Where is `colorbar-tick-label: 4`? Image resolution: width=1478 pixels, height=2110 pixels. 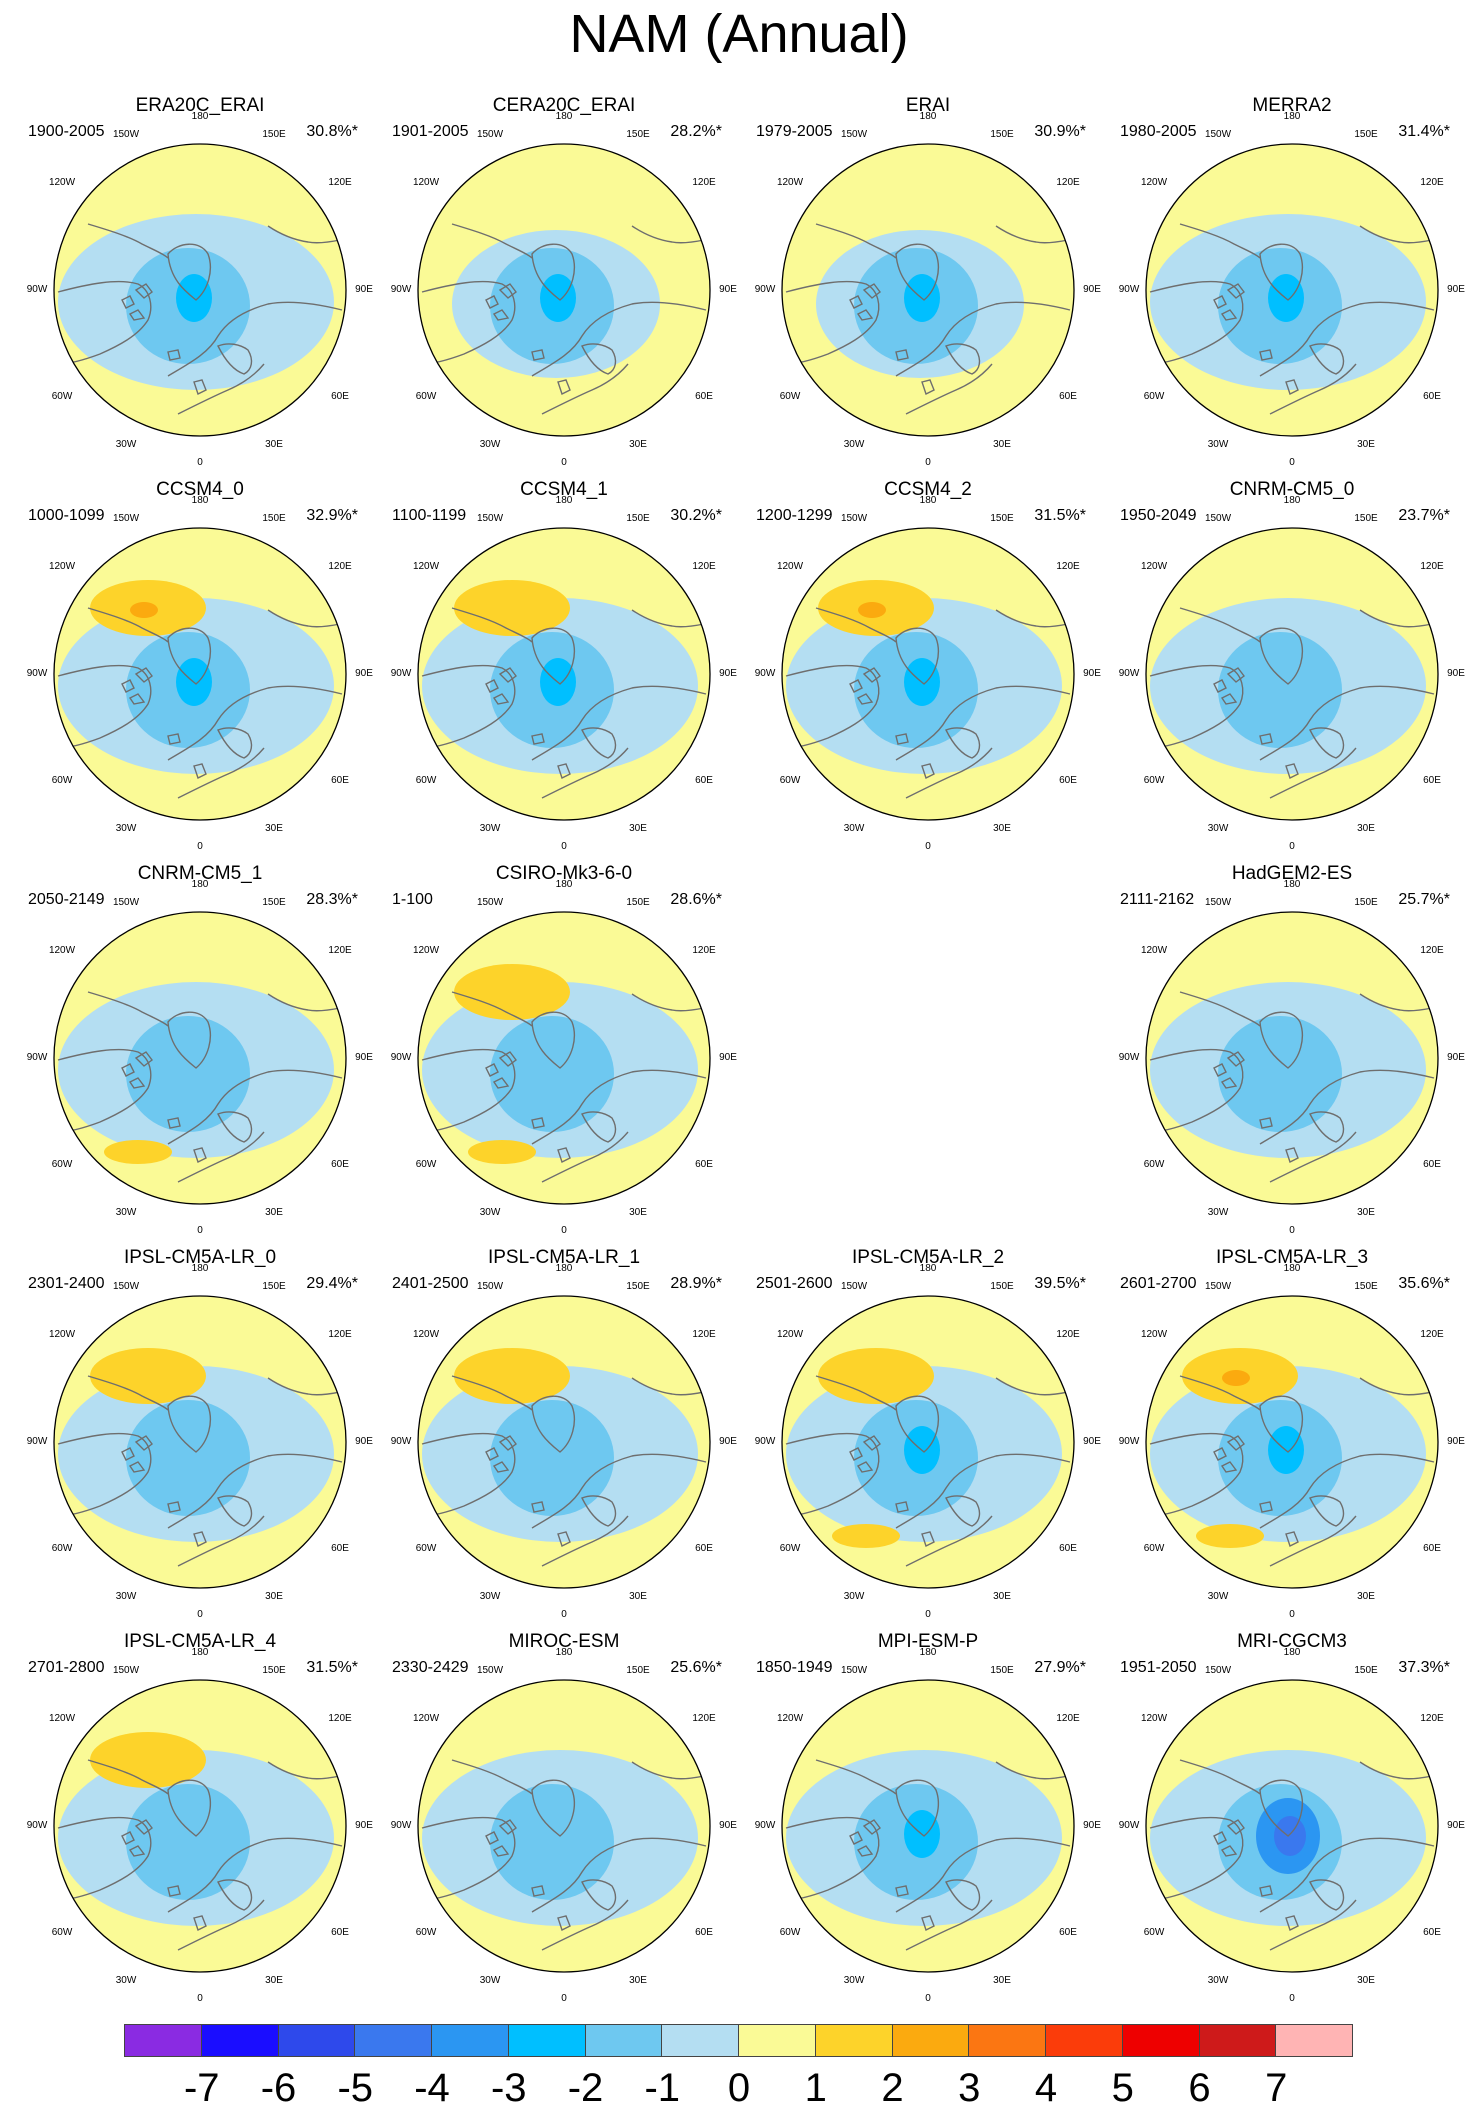
colorbar-tick-label: 4 is located at coordinates (1046, 2088).